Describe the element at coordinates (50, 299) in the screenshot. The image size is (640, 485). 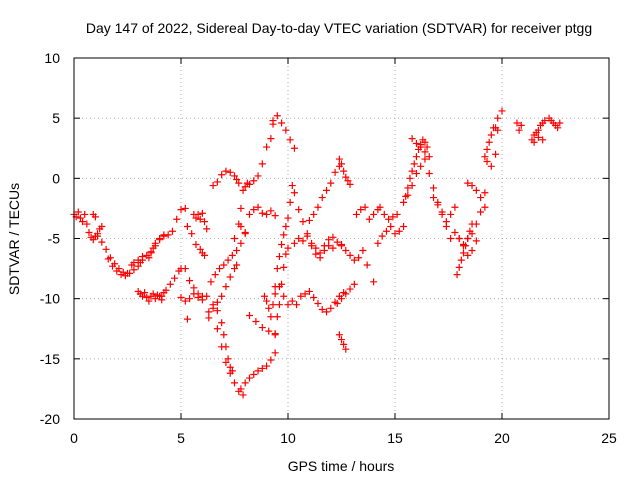
I see `y-tick-label: -10` at that location.